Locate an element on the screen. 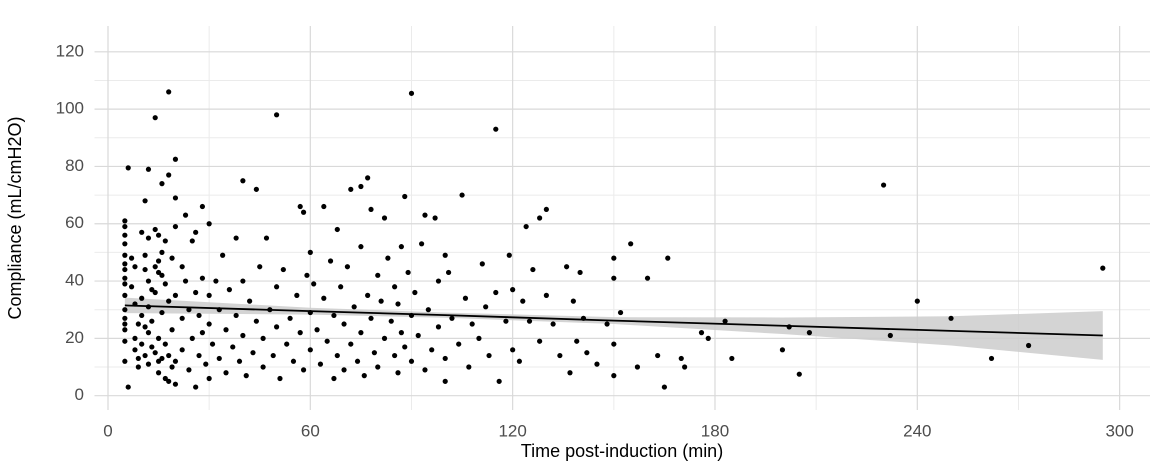  fit-line is located at coordinates (613, 320).